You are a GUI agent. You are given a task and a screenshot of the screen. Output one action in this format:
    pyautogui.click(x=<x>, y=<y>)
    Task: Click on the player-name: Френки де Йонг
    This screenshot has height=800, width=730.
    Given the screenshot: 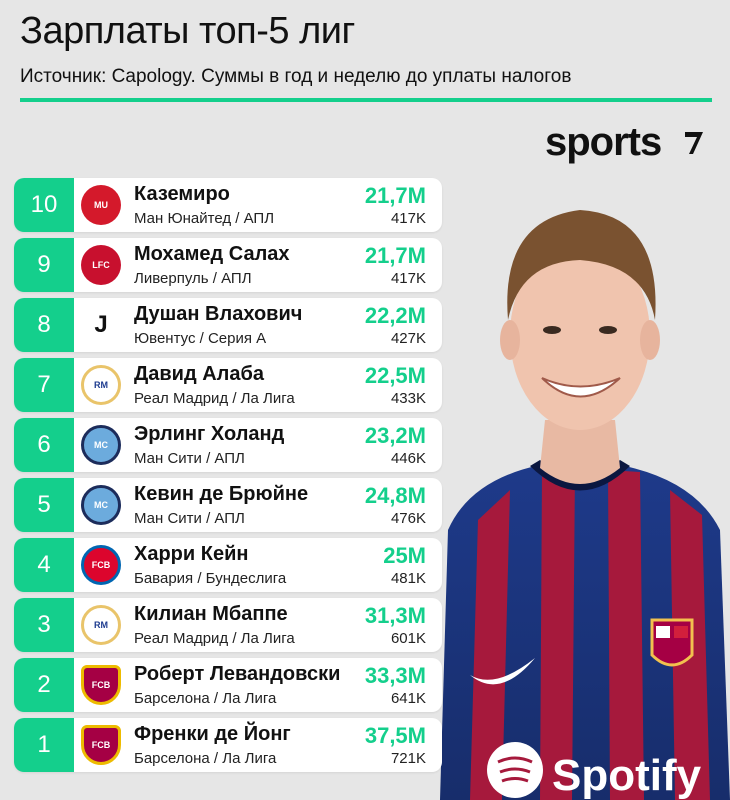 What is the action you would take?
    pyautogui.click(x=212, y=734)
    